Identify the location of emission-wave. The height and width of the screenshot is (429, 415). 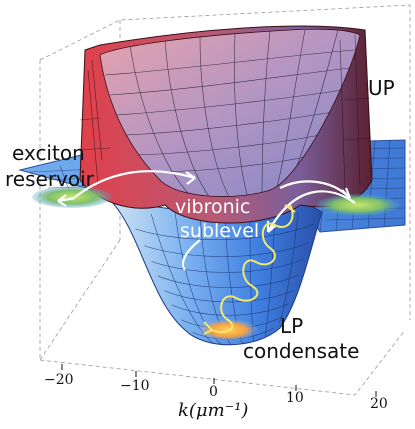
(249, 269).